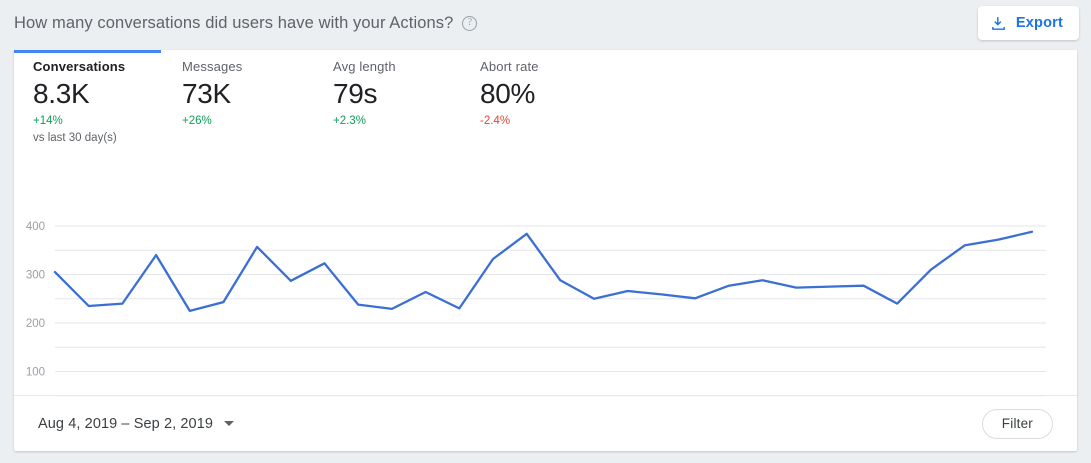  I want to click on y-axis-tick-label: 400, so click(35, 227).